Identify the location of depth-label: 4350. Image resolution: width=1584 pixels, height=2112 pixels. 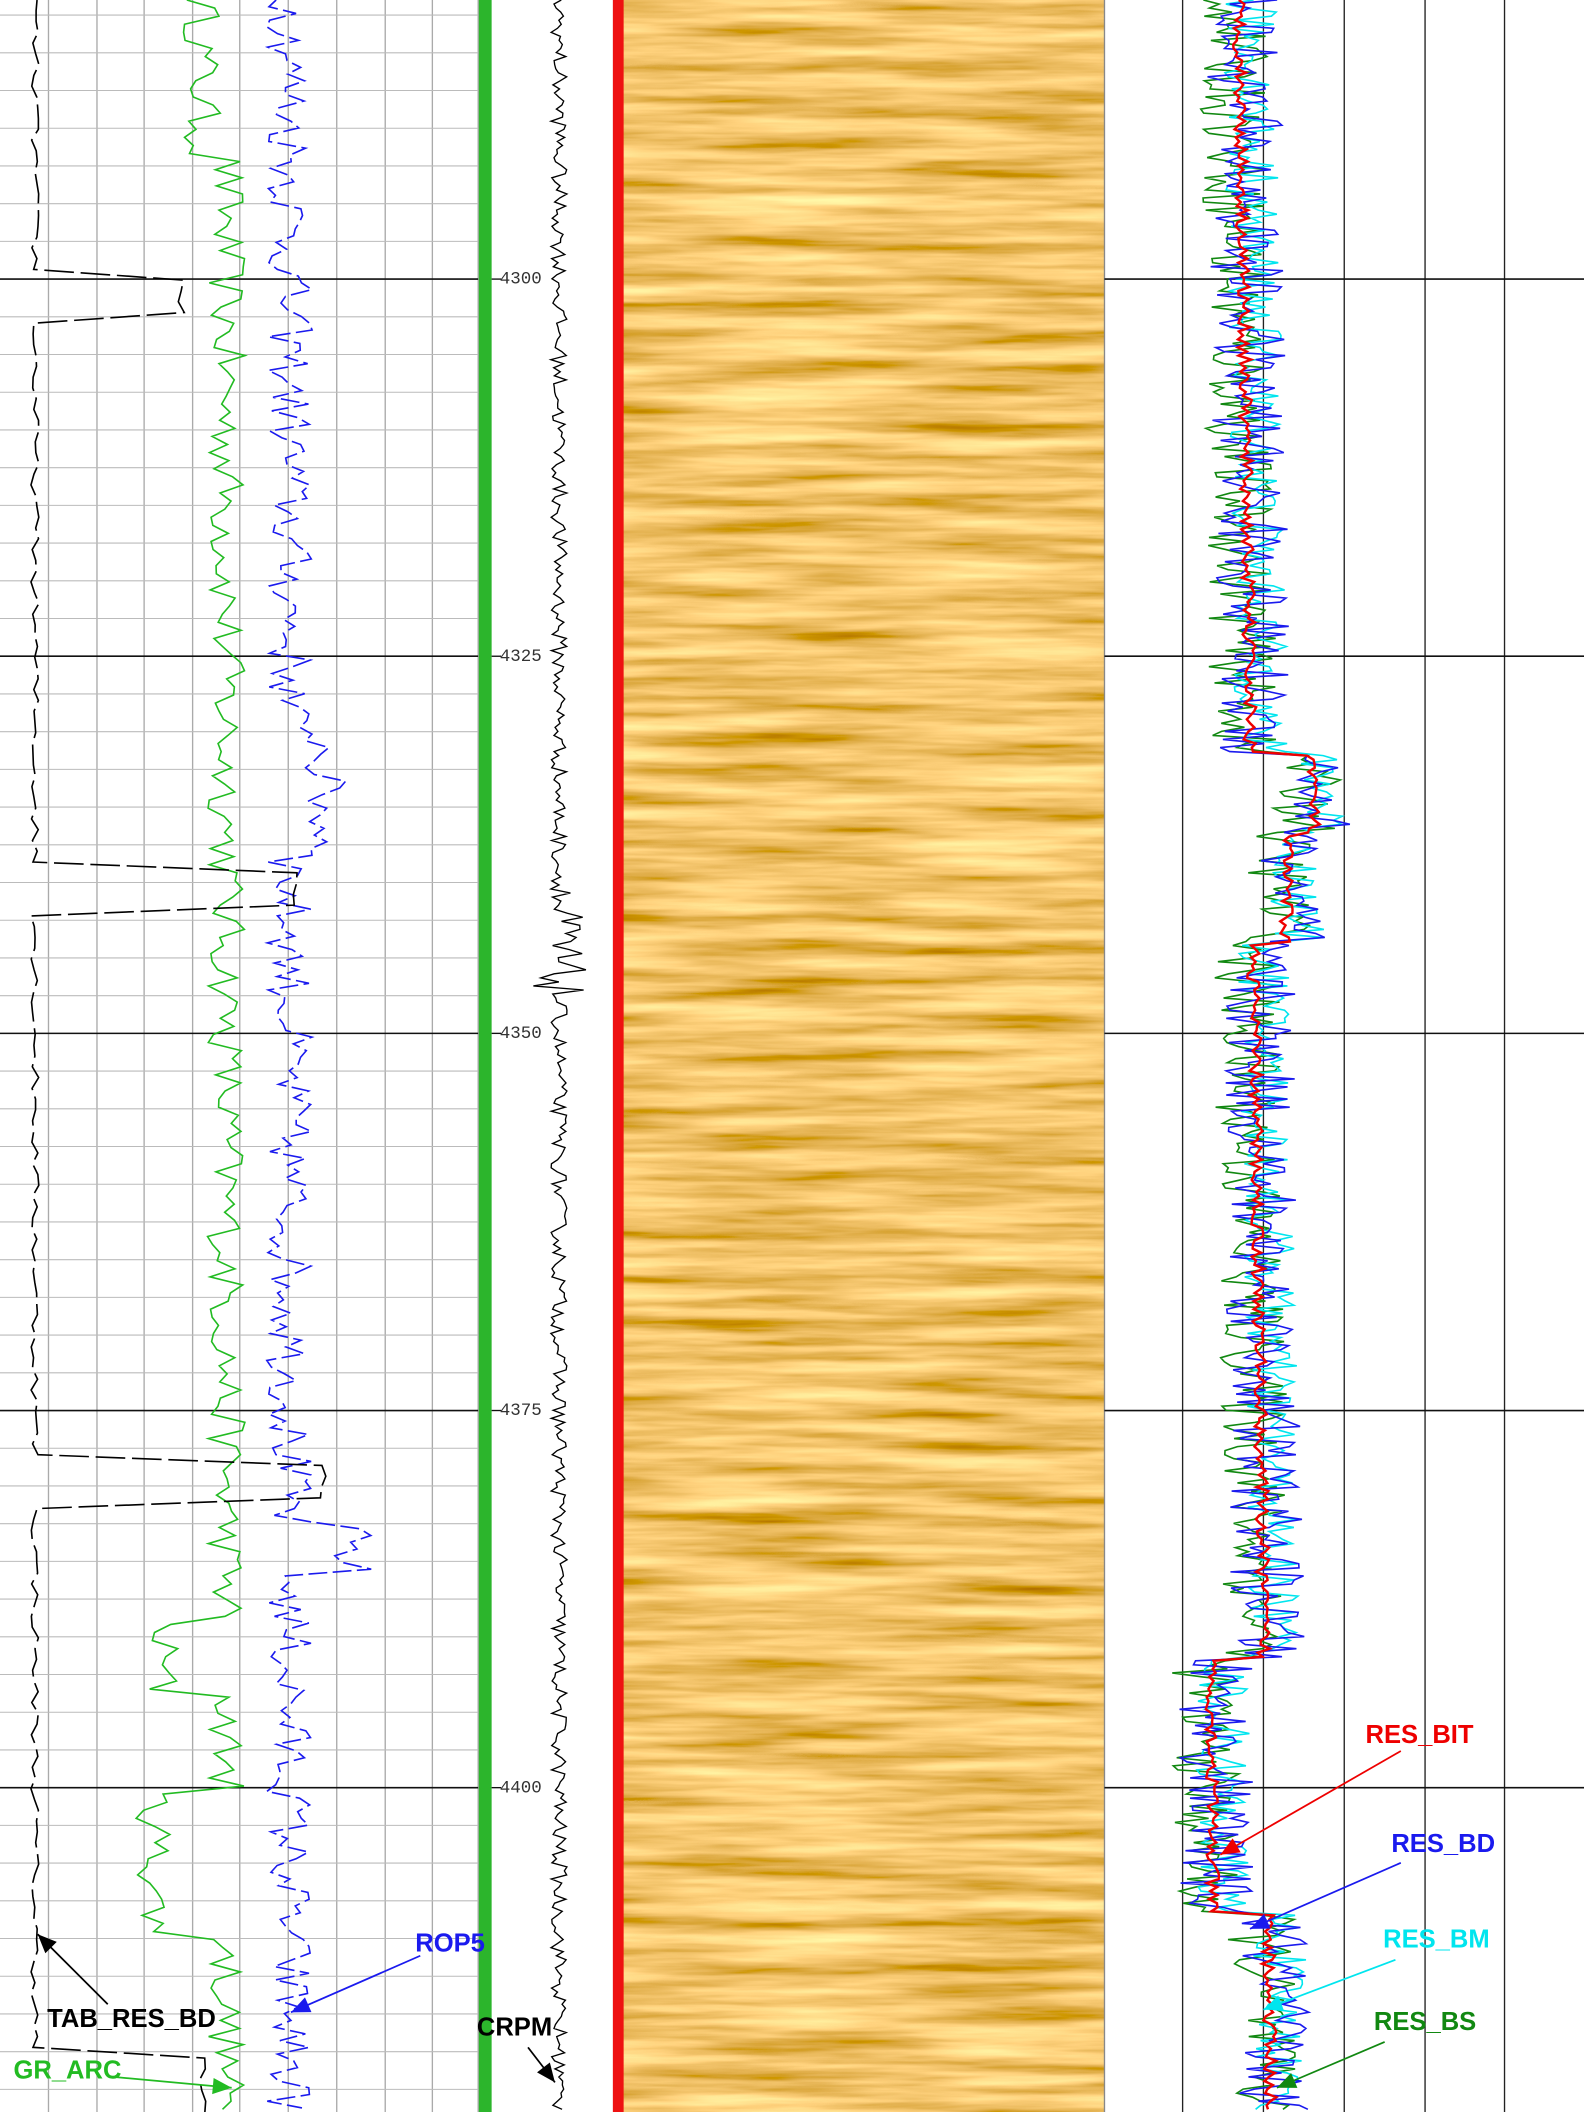
(521, 1034).